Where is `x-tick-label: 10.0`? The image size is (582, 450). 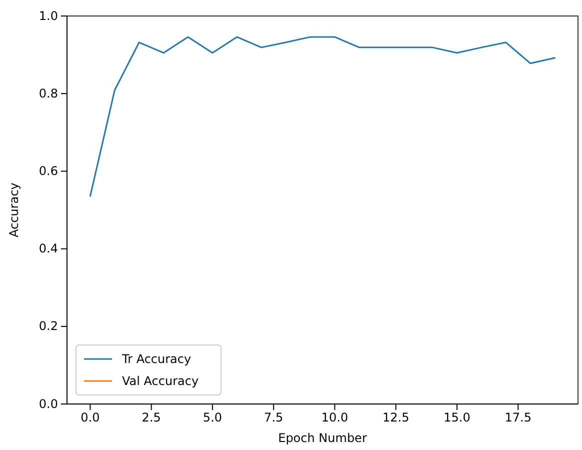
x-tick-label: 10.0 is located at coordinates (334, 417).